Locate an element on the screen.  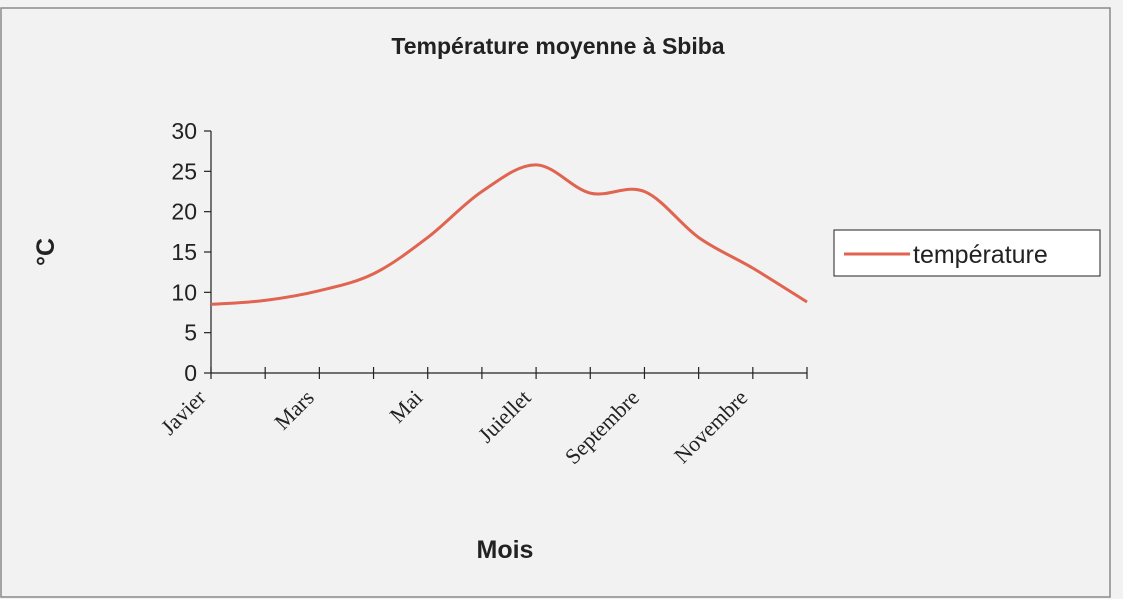
chart-title: Température moyenne à Sbiba is located at coordinates (557, 46).